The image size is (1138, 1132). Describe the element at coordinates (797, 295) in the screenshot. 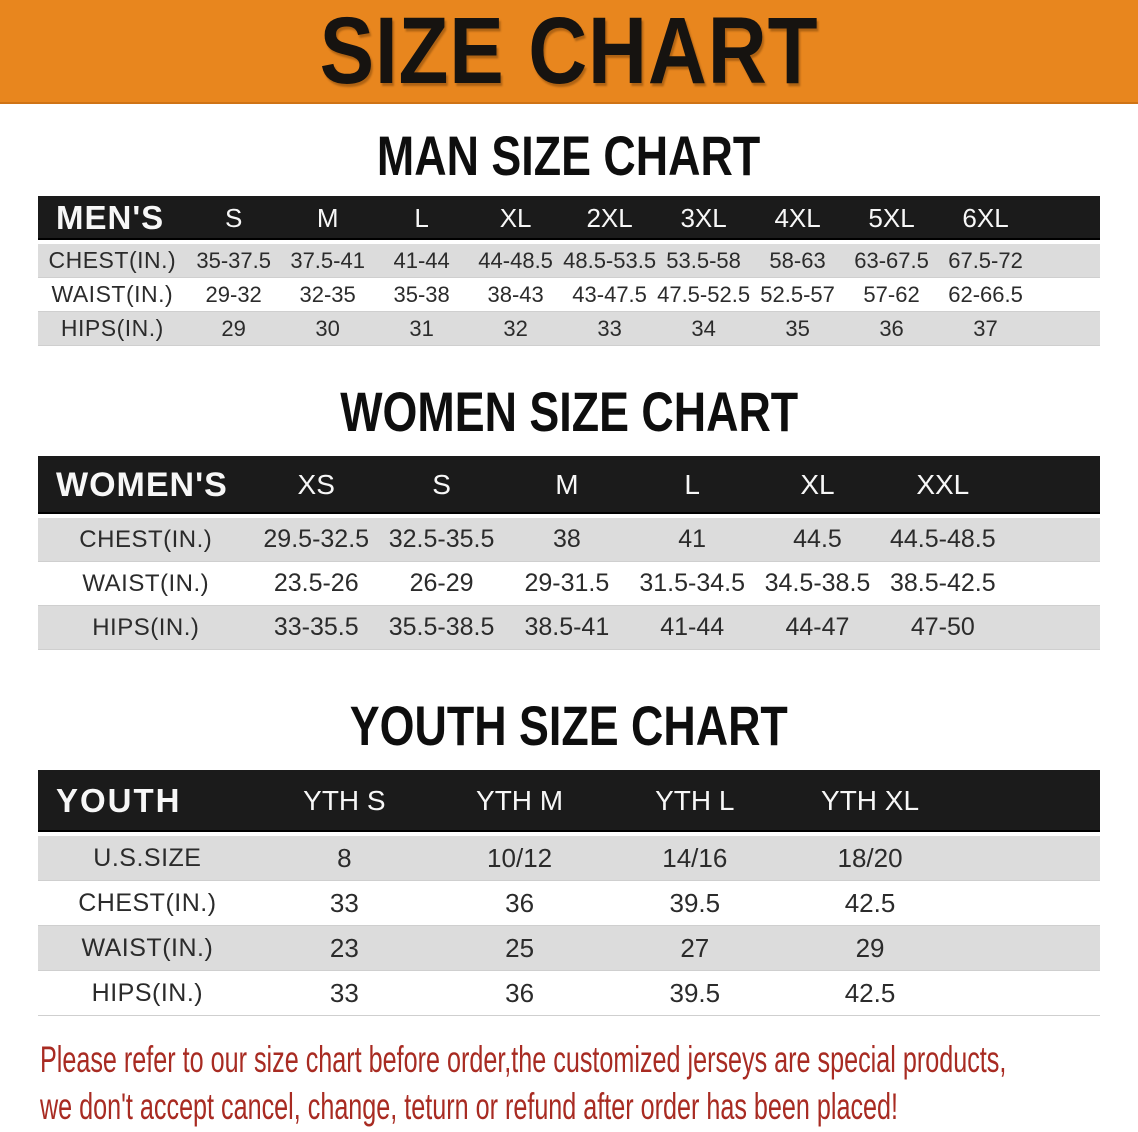

I see `value-cell: 52.5-57` at that location.